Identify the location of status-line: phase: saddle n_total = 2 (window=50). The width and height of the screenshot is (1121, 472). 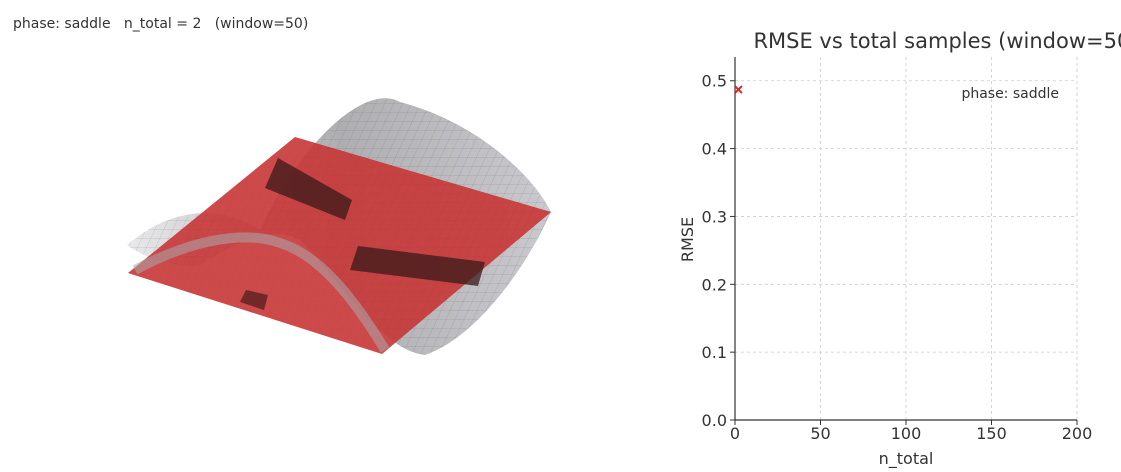
(160, 24).